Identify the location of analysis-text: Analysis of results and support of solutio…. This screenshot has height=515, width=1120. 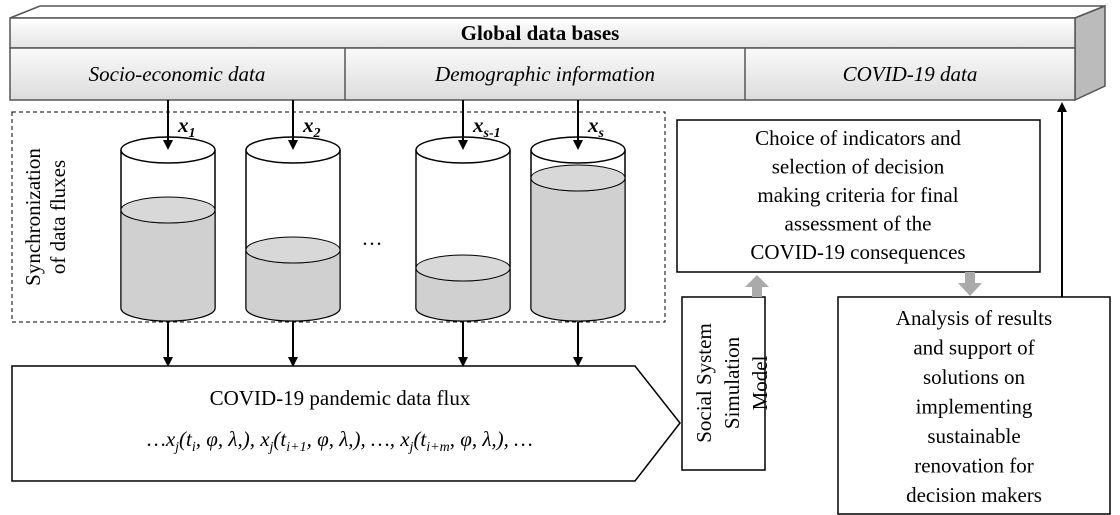
(974, 406).